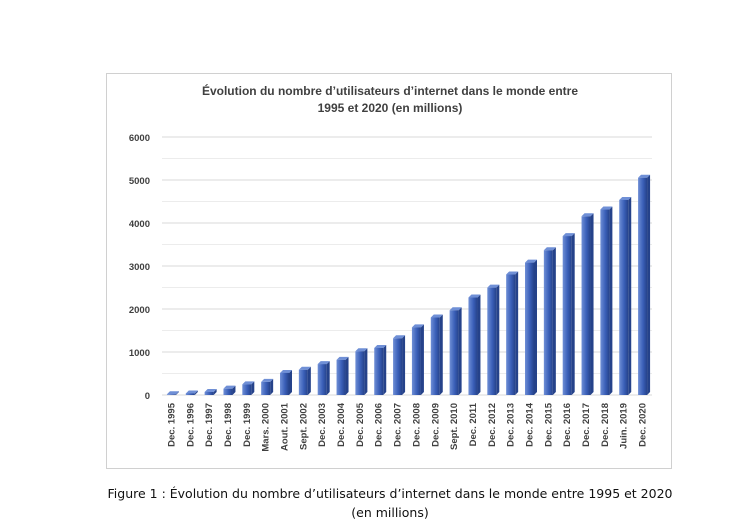 This screenshot has height=524, width=756. Describe the element at coordinates (530, 424) in the screenshot. I see `x-tick-label: Dec. 2014` at that location.